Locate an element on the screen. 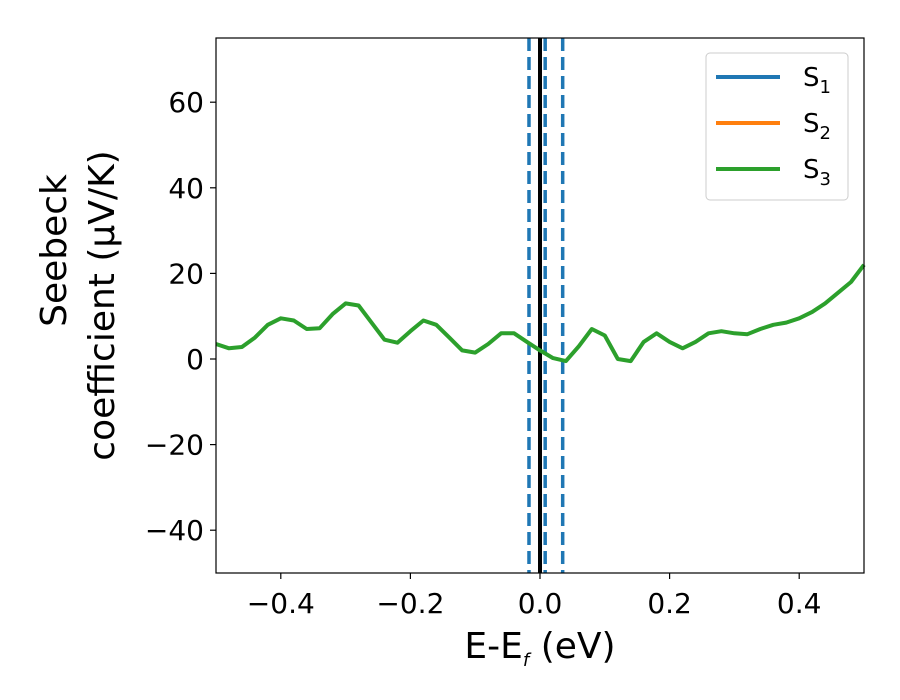 Image resolution: width=900 pixels, height=700 pixels. y-tick-label: 60 is located at coordinates (186, 102).